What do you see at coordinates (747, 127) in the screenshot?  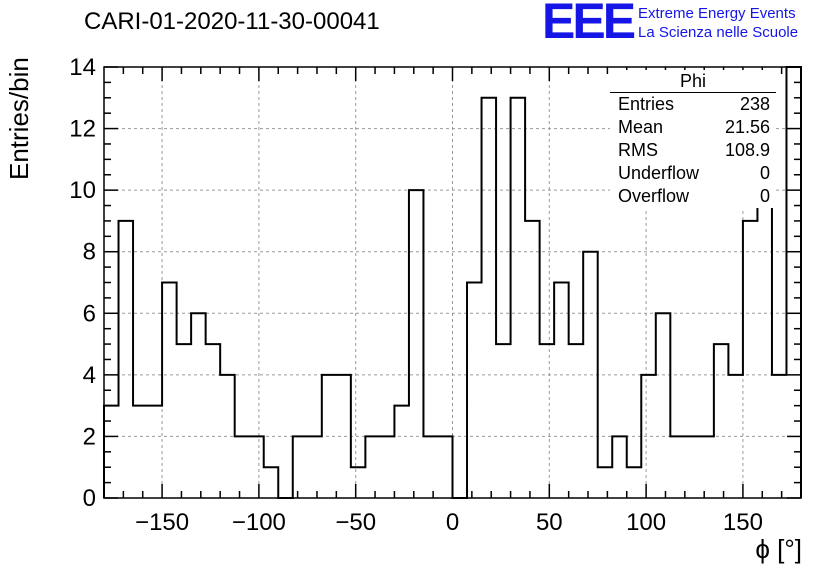 I see `stats-value: 21.56` at bounding box center [747, 127].